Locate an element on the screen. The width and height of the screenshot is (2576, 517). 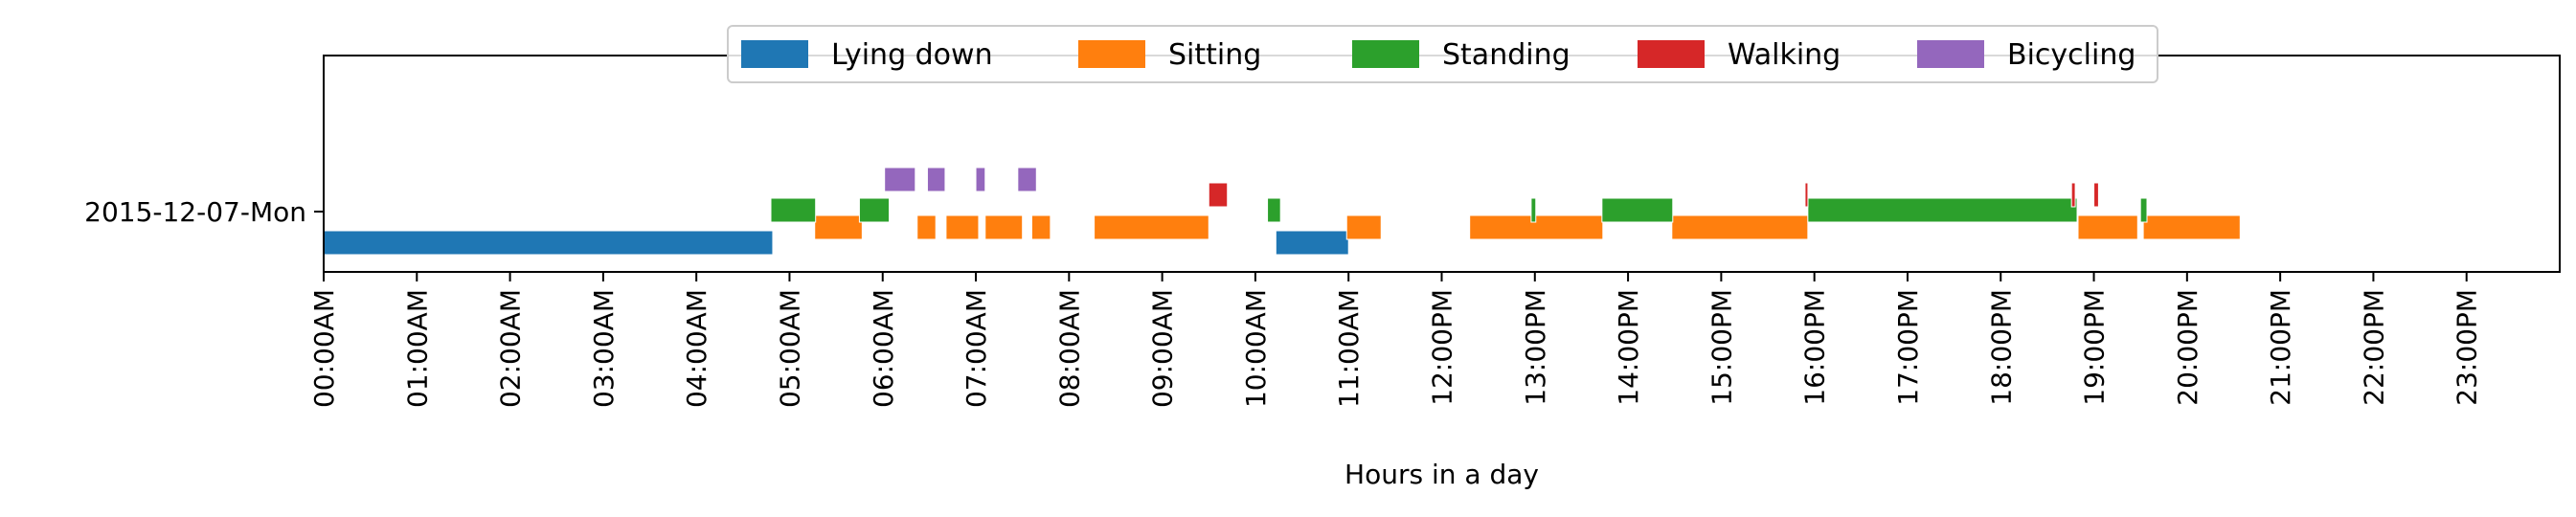
x-tick-label: 07:00AM is located at coordinates (976, 348).